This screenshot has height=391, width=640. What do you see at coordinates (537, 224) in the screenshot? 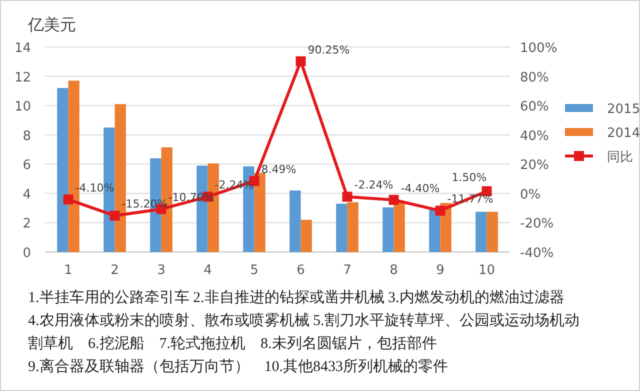
I see `y2-tick-label: -20%` at bounding box center [537, 224].